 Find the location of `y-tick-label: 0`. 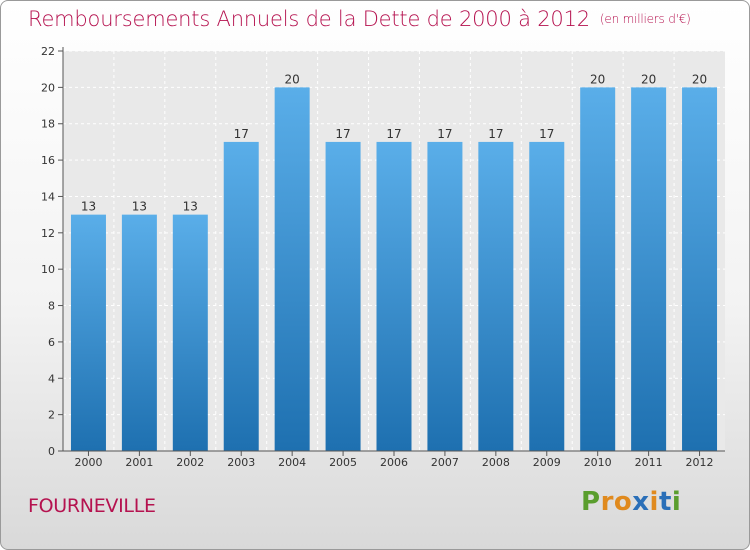

y-tick-label: 0 is located at coordinates (51, 451).